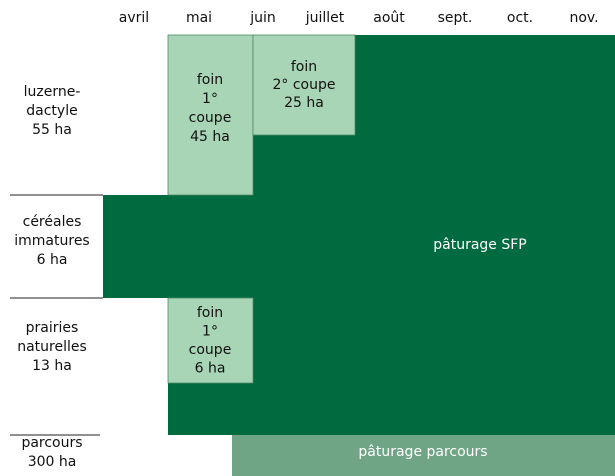  I want to click on month-label: juillet, so click(325, 18).